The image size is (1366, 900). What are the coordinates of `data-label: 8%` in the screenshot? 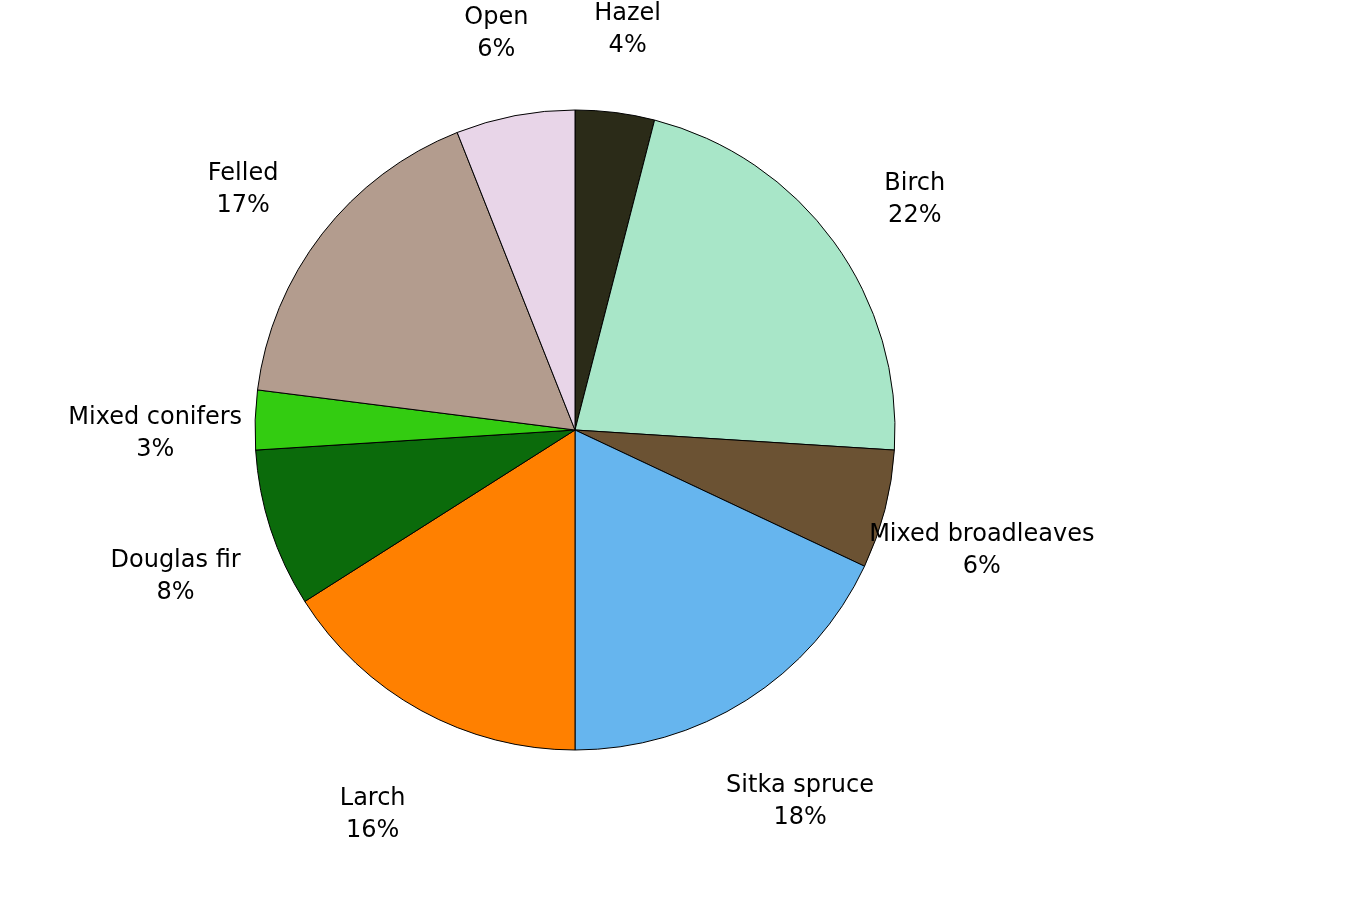 It's located at (175, 590).